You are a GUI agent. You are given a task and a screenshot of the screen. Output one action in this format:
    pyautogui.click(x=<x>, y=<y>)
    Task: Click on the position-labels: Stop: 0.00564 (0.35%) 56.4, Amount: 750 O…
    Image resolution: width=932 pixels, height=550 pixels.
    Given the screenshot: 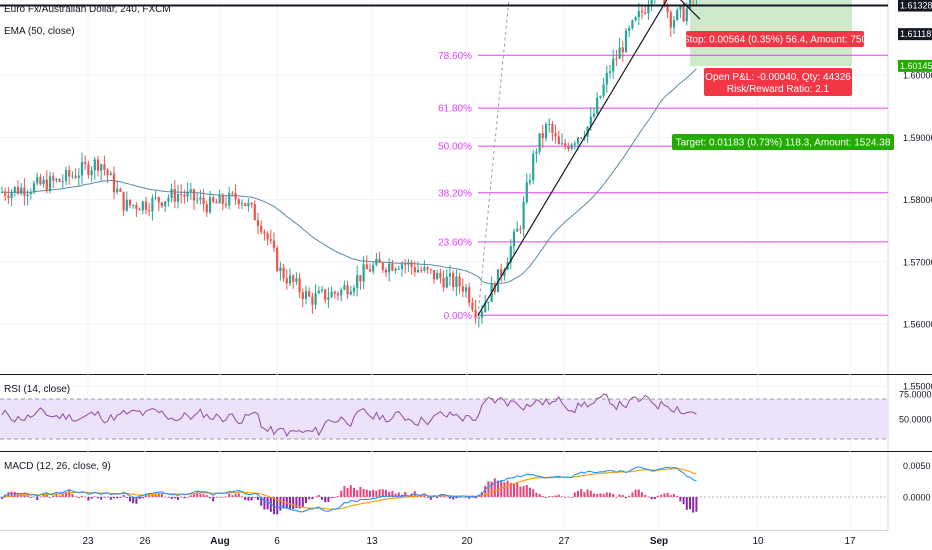 What is the action you would take?
    pyautogui.click(x=783, y=90)
    